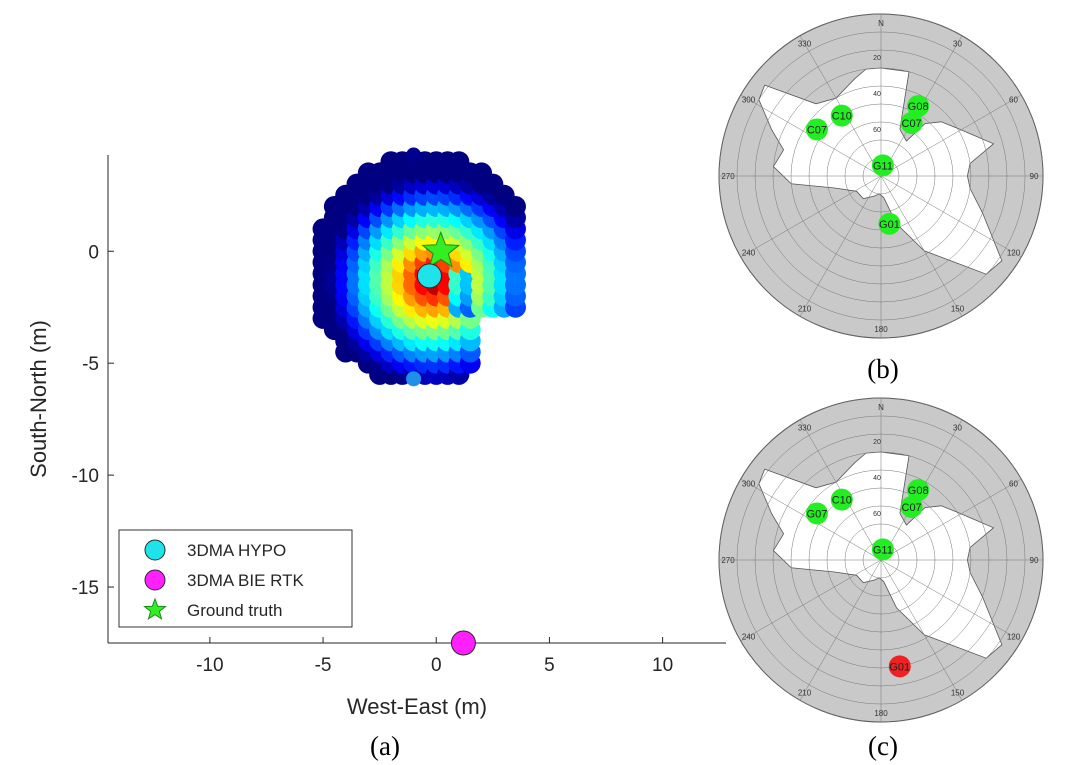 The width and height of the screenshot is (1071, 765). What do you see at coordinates (245, 580) in the screenshot?
I see `legend-label: 3DMA BIE RTK` at bounding box center [245, 580].